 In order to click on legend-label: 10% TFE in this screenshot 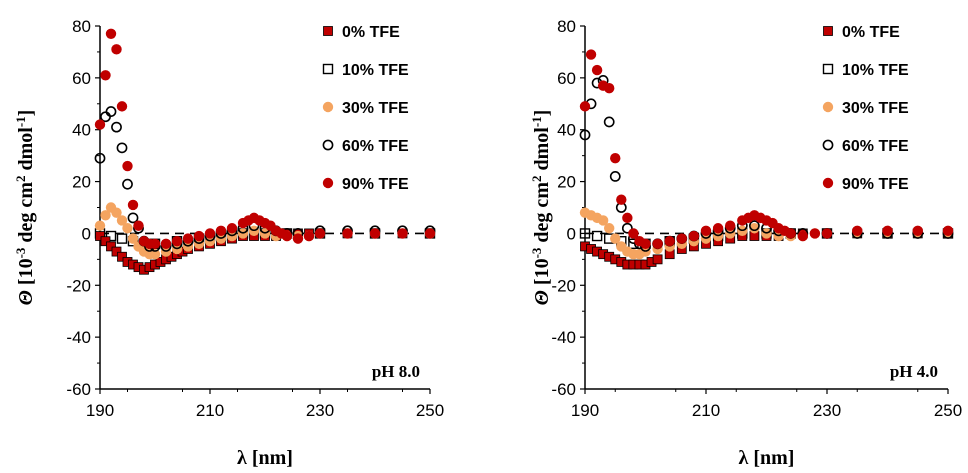, I will do `click(375, 70)`.